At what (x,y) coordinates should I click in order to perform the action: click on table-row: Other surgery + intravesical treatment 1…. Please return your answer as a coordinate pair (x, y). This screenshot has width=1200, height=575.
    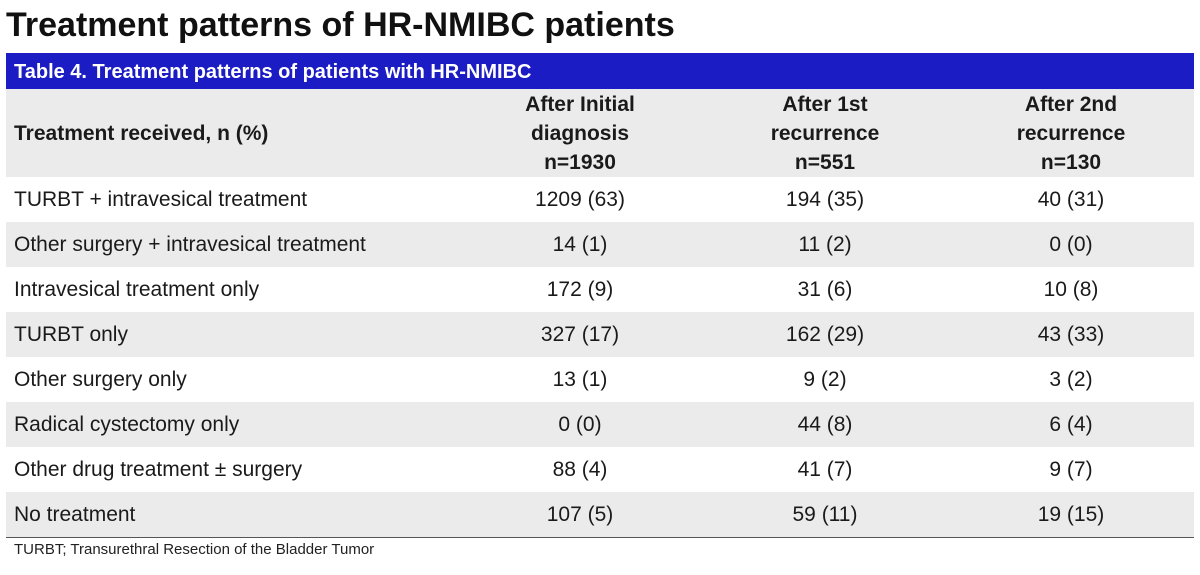
    Looking at the image, I should click on (600, 244).